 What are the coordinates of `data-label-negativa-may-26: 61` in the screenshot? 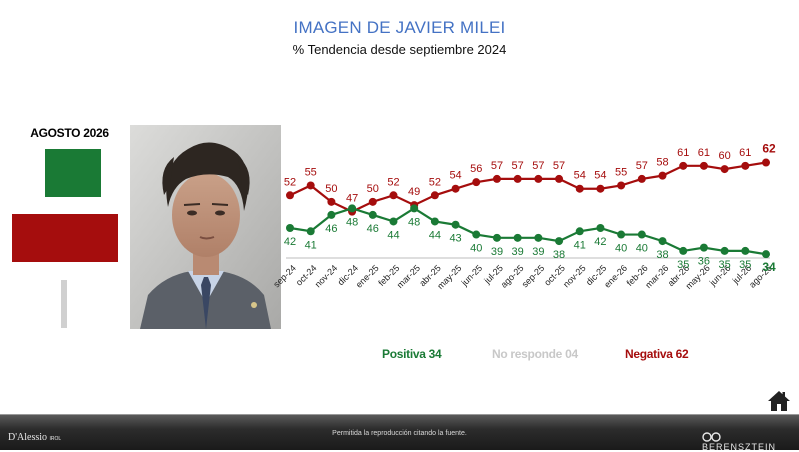 It's located at (704, 153).